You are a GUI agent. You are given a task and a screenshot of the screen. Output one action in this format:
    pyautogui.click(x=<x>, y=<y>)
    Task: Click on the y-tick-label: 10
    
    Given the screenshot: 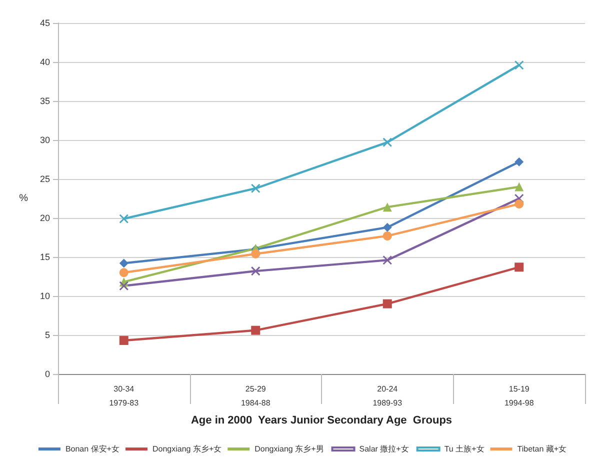 What is the action you would take?
    pyautogui.click(x=45, y=296)
    